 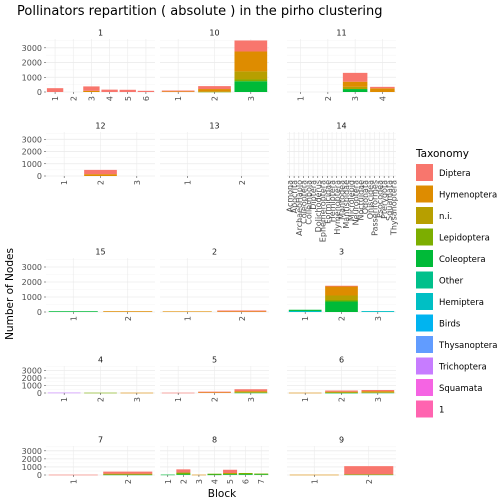 What do you see at coordinates (365, 197) in the screenshot?
I see `x-tick-label: Odonata` at bounding box center [365, 197].